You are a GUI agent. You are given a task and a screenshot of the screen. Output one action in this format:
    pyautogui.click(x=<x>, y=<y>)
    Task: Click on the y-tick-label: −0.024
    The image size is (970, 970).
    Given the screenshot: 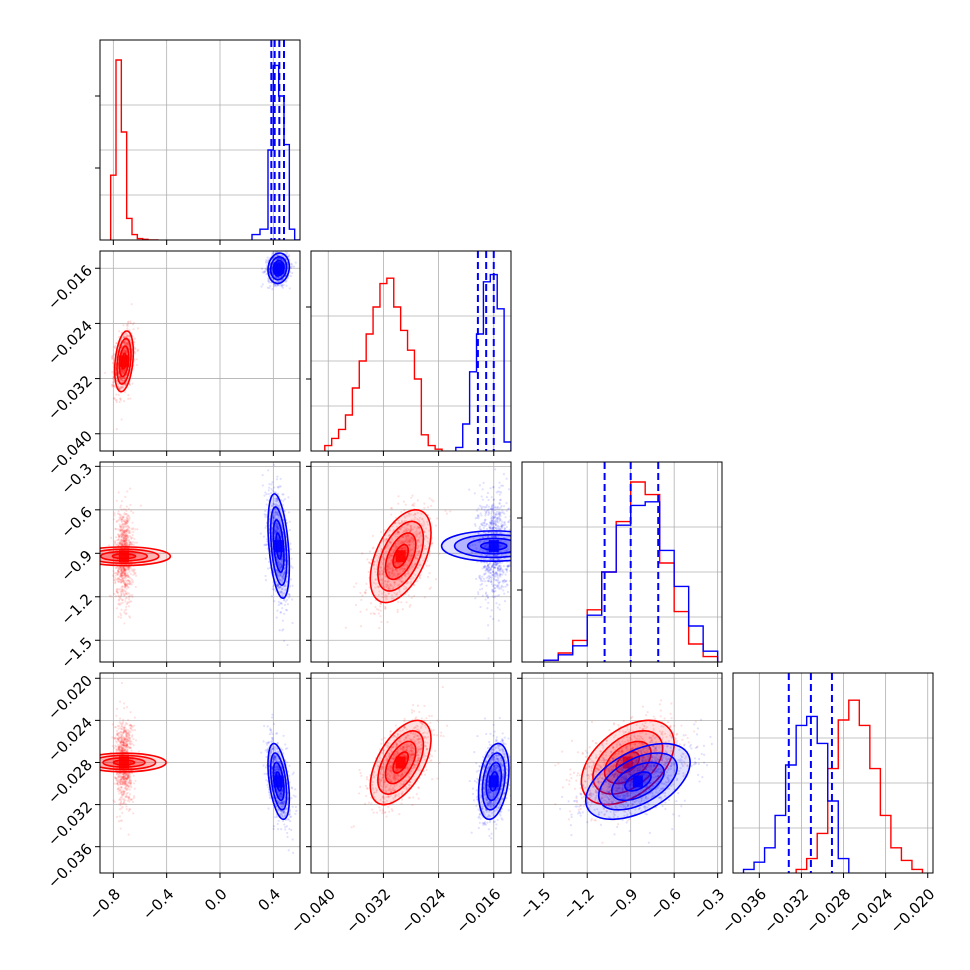 What is the action you would take?
    pyautogui.click(x=70, y=343)
    